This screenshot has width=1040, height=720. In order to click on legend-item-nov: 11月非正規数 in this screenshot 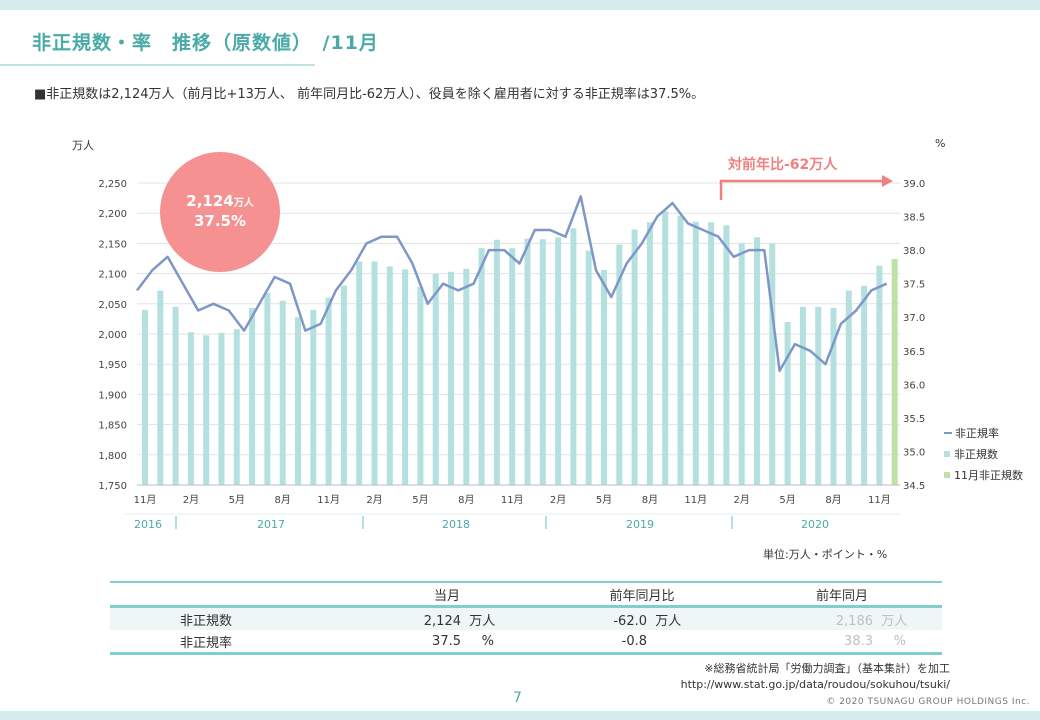, I will do `click(983, 474)`.